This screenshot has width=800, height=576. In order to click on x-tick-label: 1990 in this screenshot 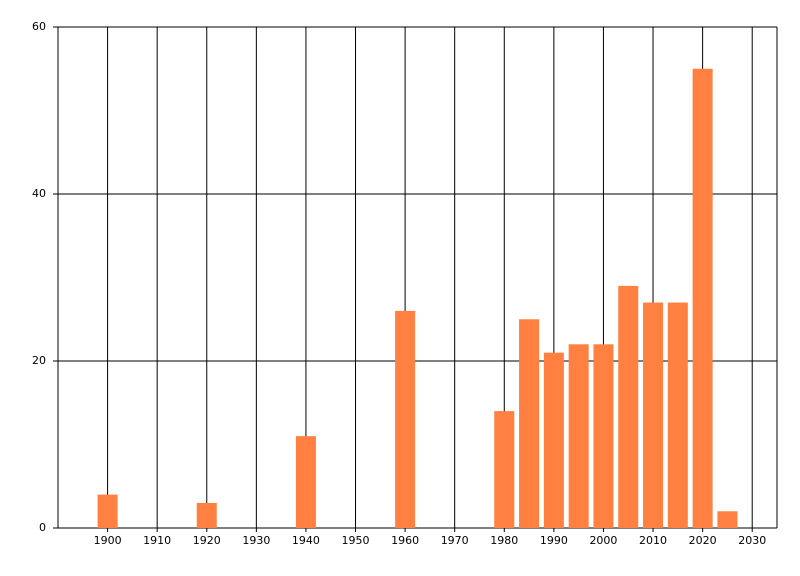, I will do `click(554, 540)`.